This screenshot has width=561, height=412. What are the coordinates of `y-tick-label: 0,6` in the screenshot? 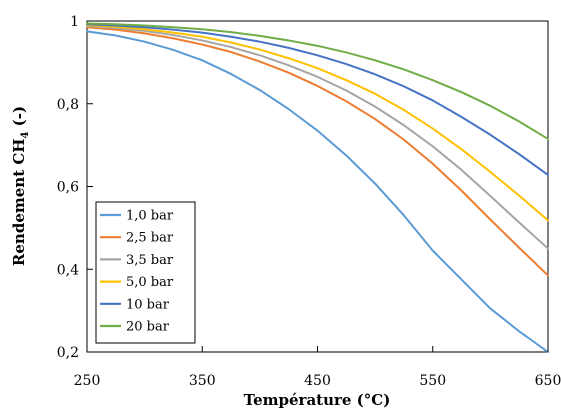 It's located at (68, 188).